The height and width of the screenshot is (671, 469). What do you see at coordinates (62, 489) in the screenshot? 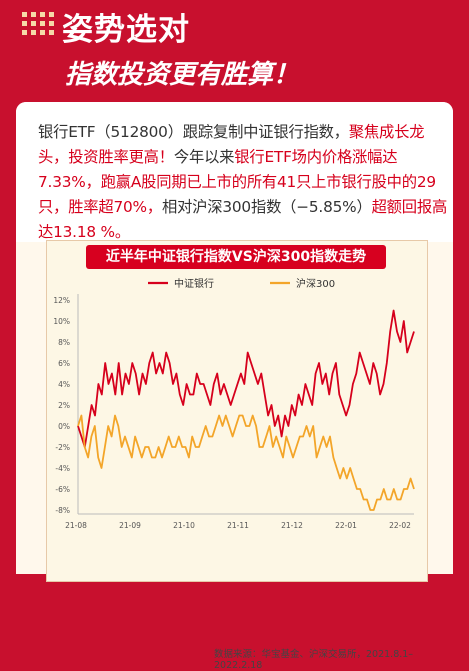
I see `y-tick-label: -6%` at bounding box center [62, 489].